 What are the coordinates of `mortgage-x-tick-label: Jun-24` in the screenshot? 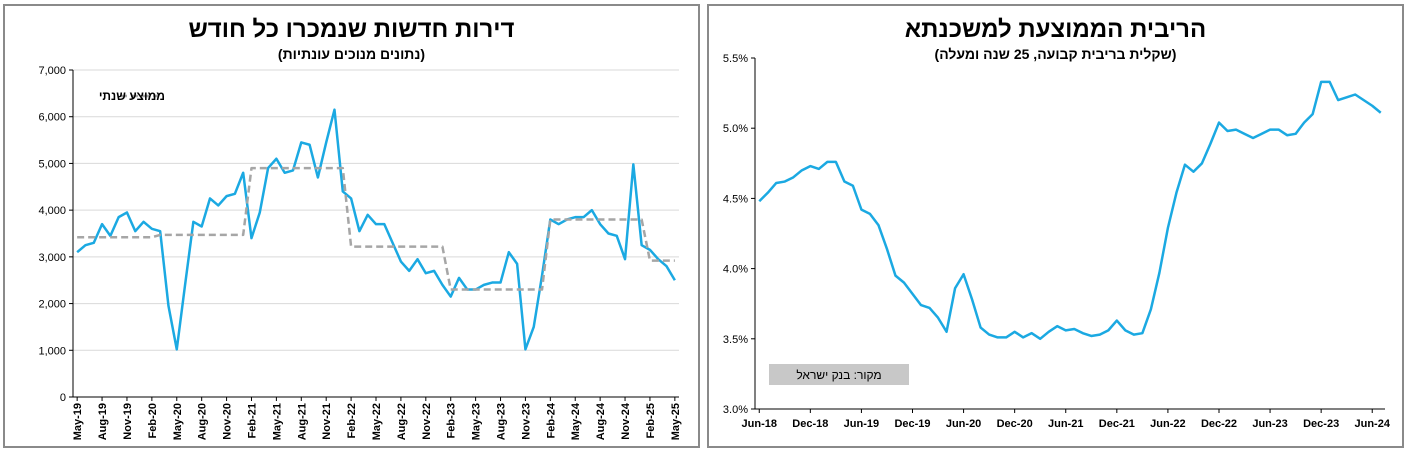 It's located at (1372, 424).